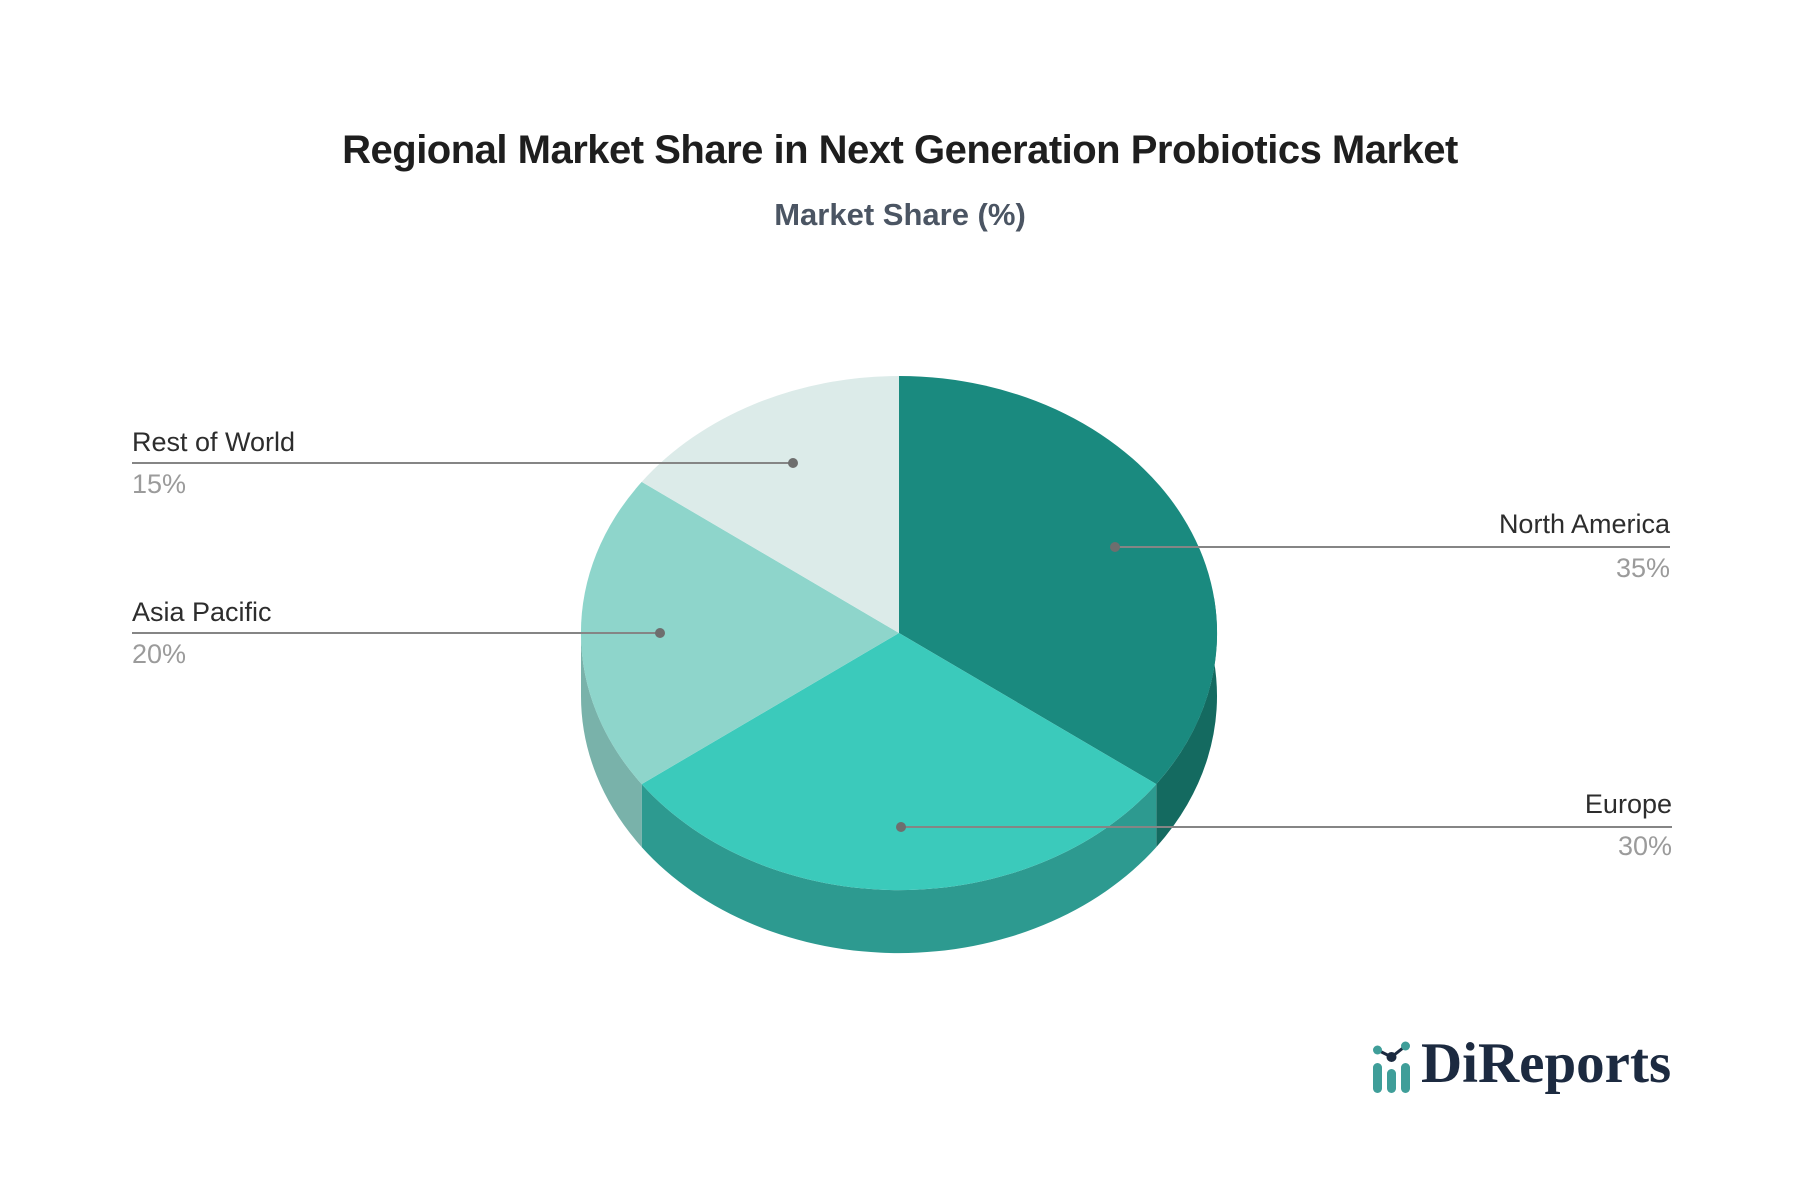  I want to click on pie-side-asia-pacific, so click(611, 740).